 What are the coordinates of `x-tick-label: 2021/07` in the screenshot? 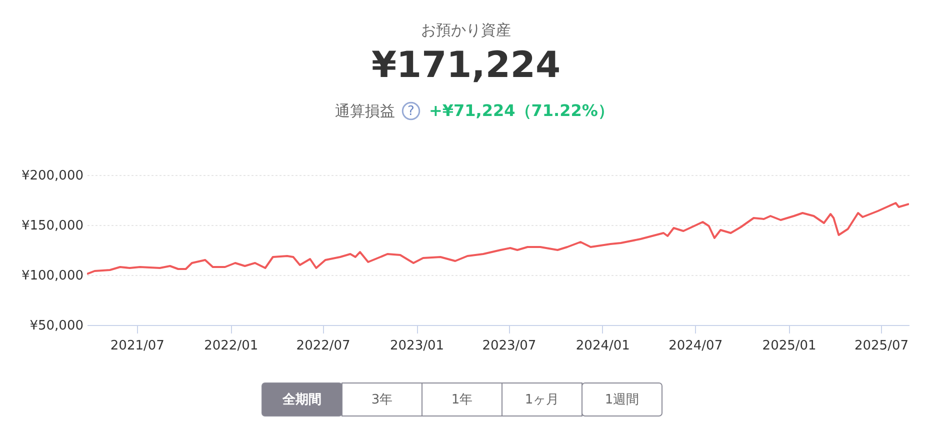 It's located at (137, 346).